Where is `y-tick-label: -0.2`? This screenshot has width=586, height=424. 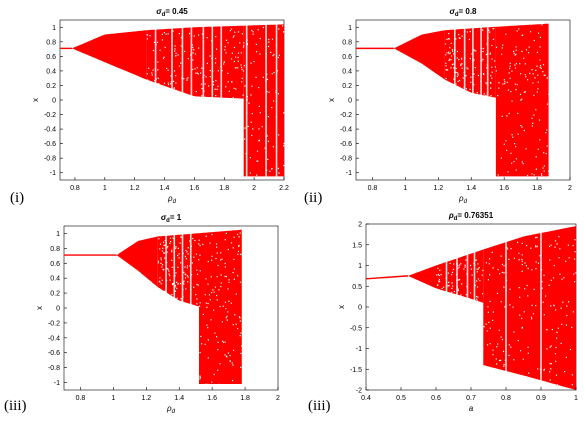
y-tick-label: -0.2 is located at coordinates (54, 323).